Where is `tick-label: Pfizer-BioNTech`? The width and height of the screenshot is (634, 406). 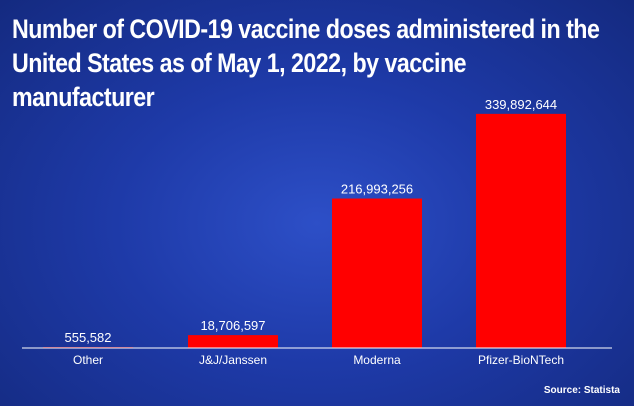 tick-label: Pfizer-BioNTech is located at coordinates (521, 360).